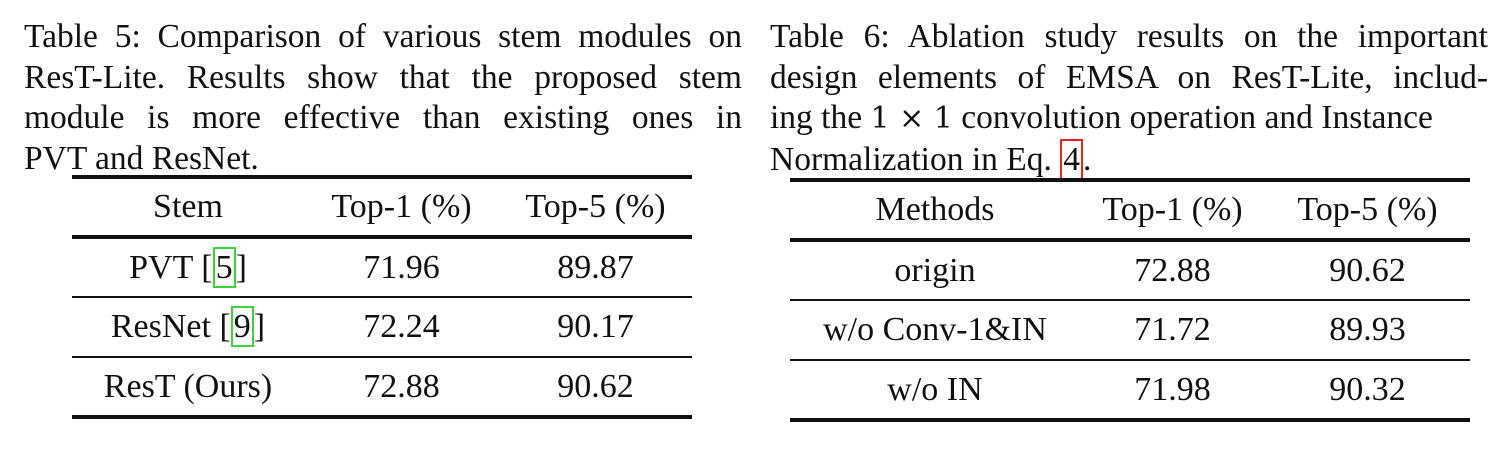 This screenshot has width=1512, height=456. Describe the element at coordinates (1129, 159) in the screenshot. I see `table6-caption-line: Normalization in Eq. 4.` at that location.